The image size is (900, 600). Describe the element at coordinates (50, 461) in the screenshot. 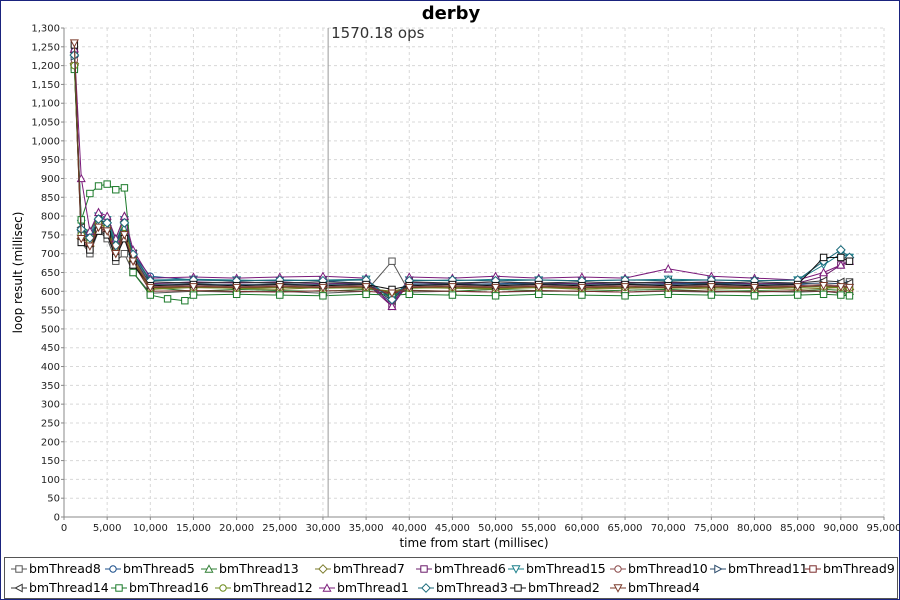

I see `y-tick-label: 150` at that location.